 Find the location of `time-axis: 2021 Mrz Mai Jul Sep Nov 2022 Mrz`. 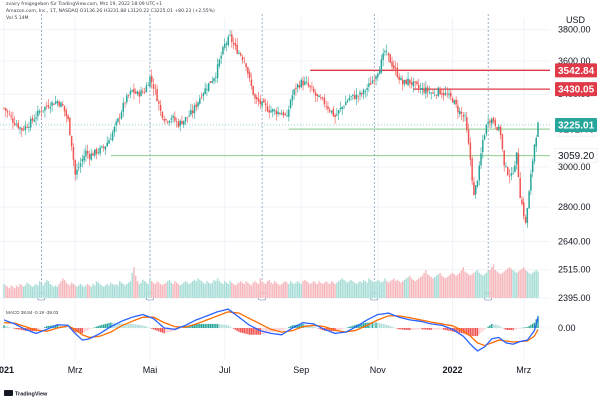

time-axis: 2021 Mrz Mai Jul Sep Nov 2022 Mrz is located at coordinates (266, 370).